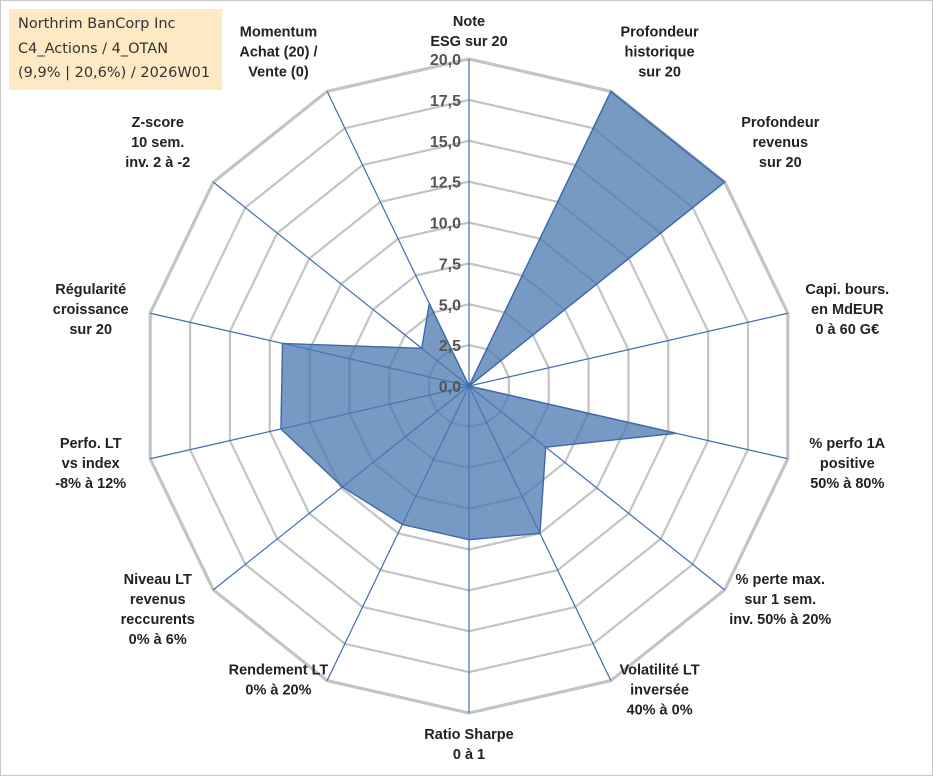 This screenshot has height=776, width=933. Describe the element at coordinates (97, 24) in the screenshot. I see `company-name: Northrim BanCorp Inc` at that location.